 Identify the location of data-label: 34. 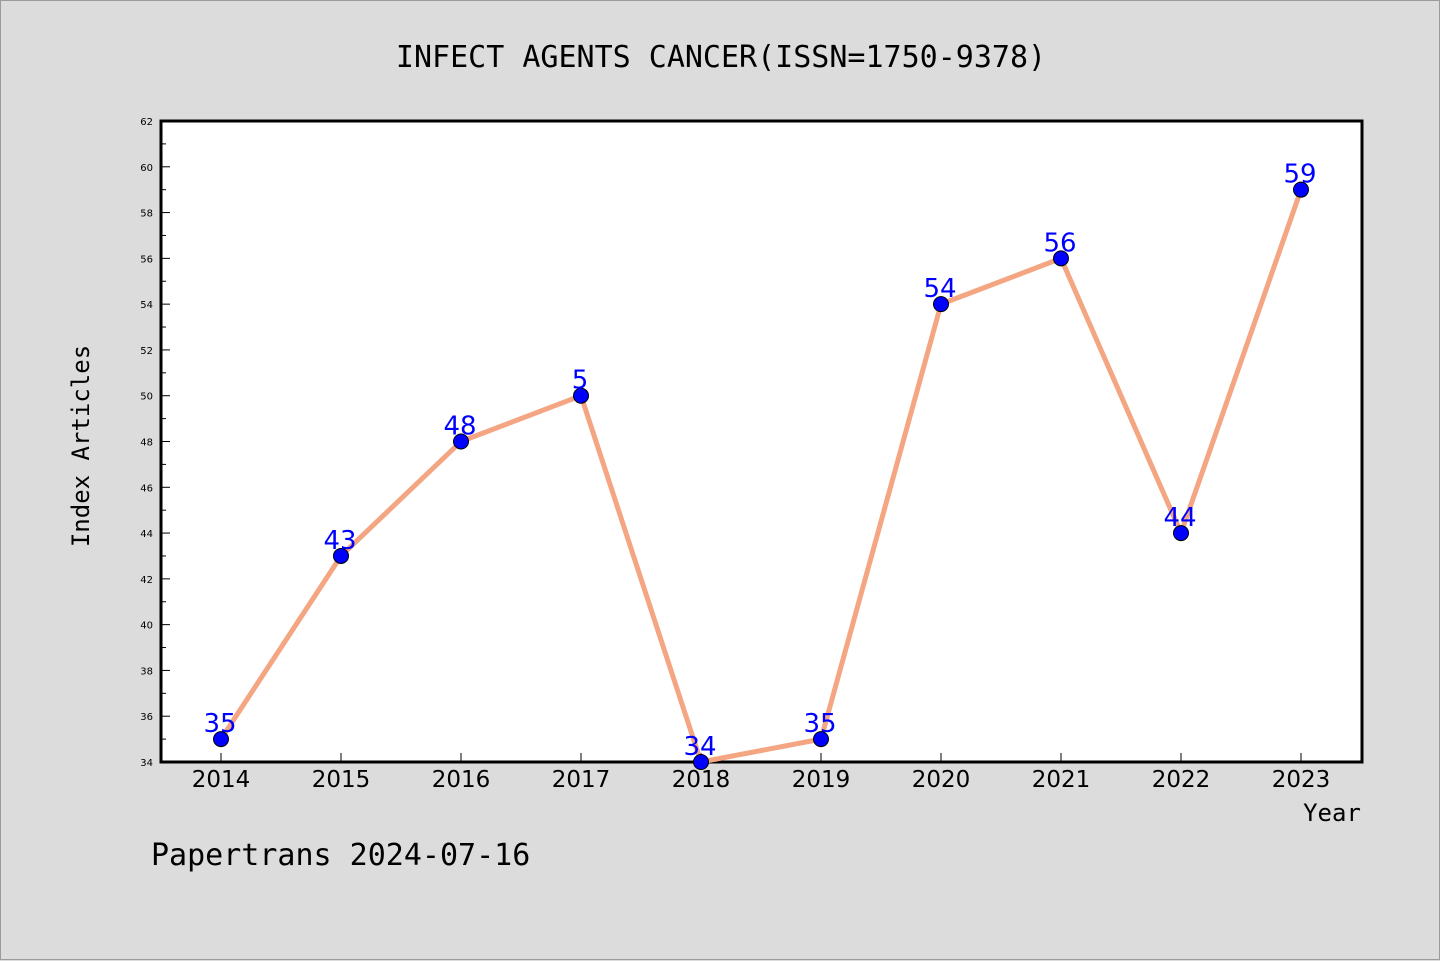
(699, 747).